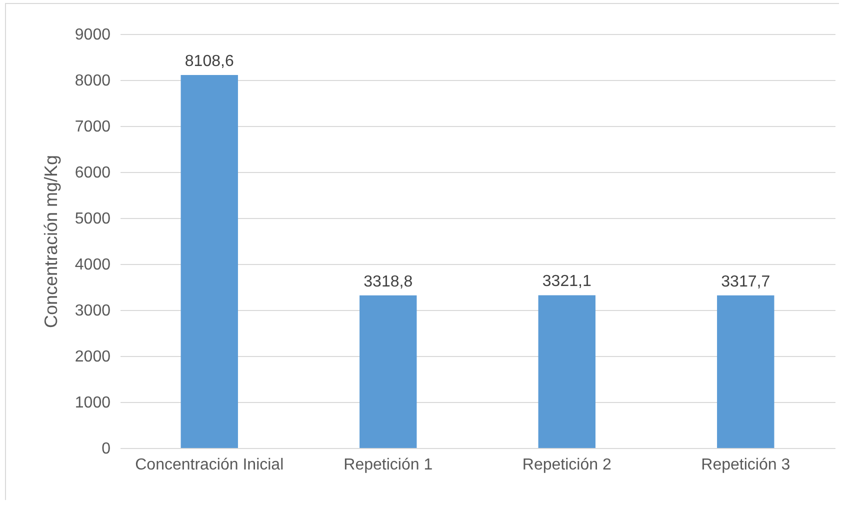 The image size is (846, 509). Describe the element at coordinates (92, 127) in the screenshot. I see `y-tick-label: 7000` at that location.